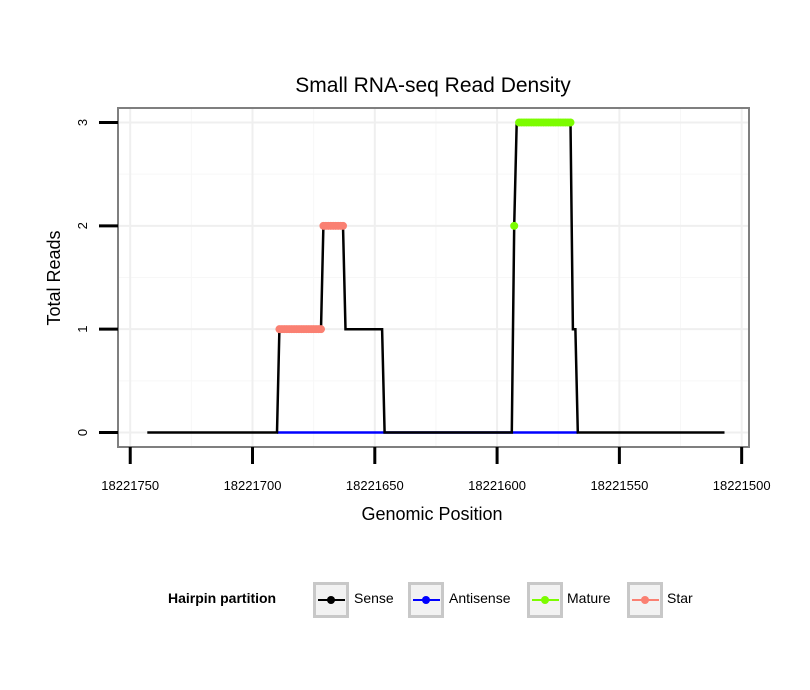 This screenshot has height=690, width=810. What do you see at coordinates (96, 277) in the screenshot?
I see `y-axis: 0 1 2 3` at bounding box center [96, 277].